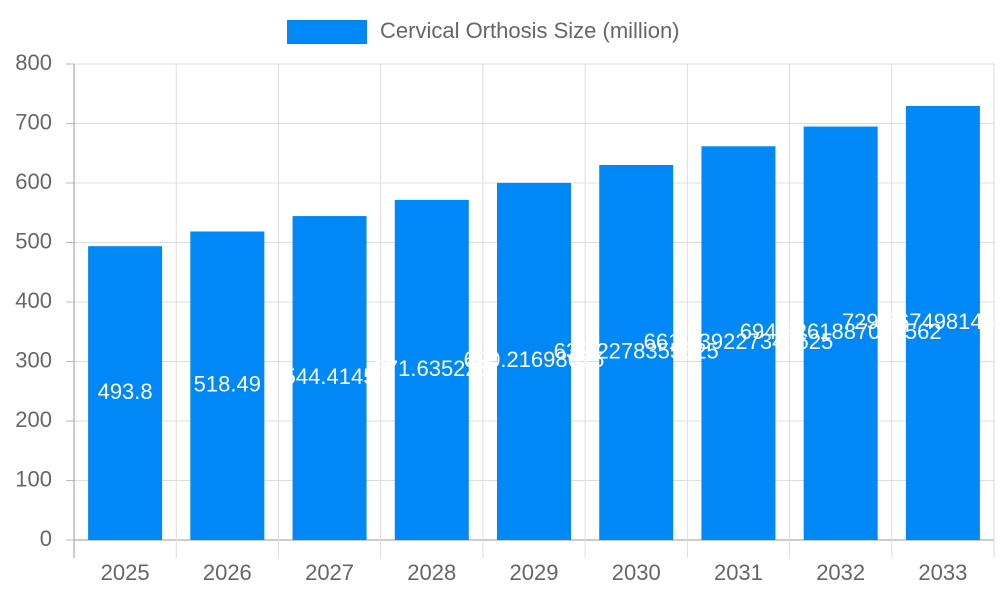 Image resolution: width=1000 pixels, height=600 pixels. What do you see at coordinates (840, 572) in the screenshot?
I see `x-tick-label: 2032` at bounding box center [840, 572].